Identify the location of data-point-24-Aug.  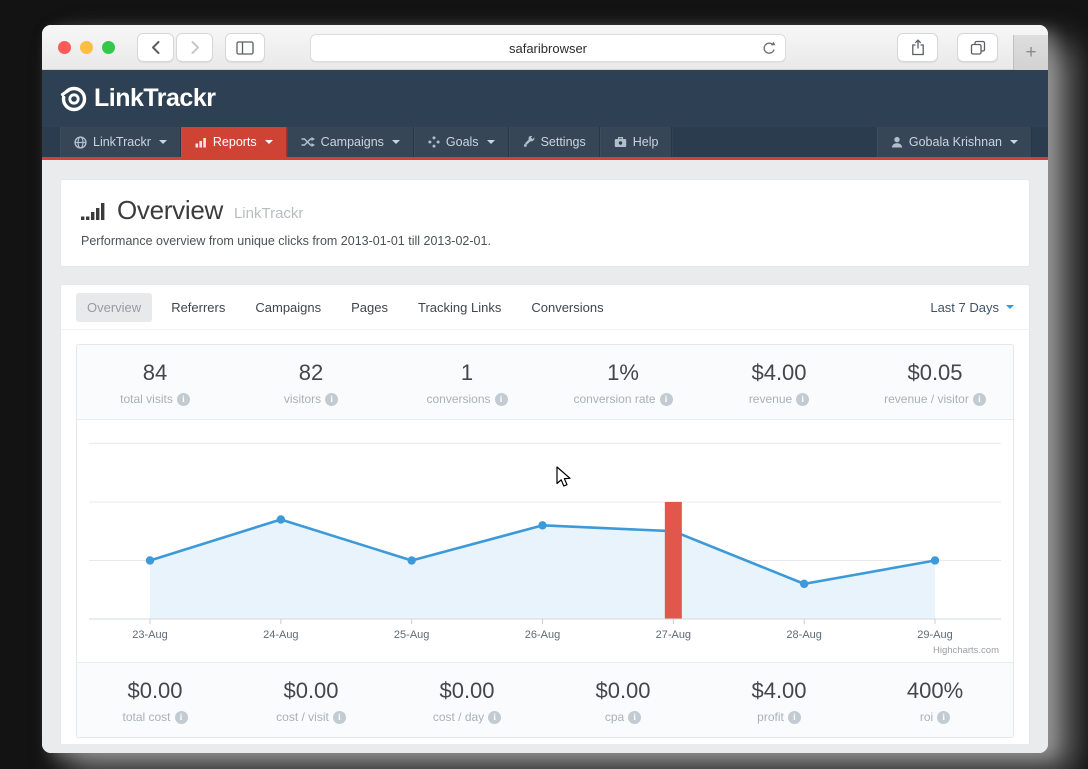
(281, 519).